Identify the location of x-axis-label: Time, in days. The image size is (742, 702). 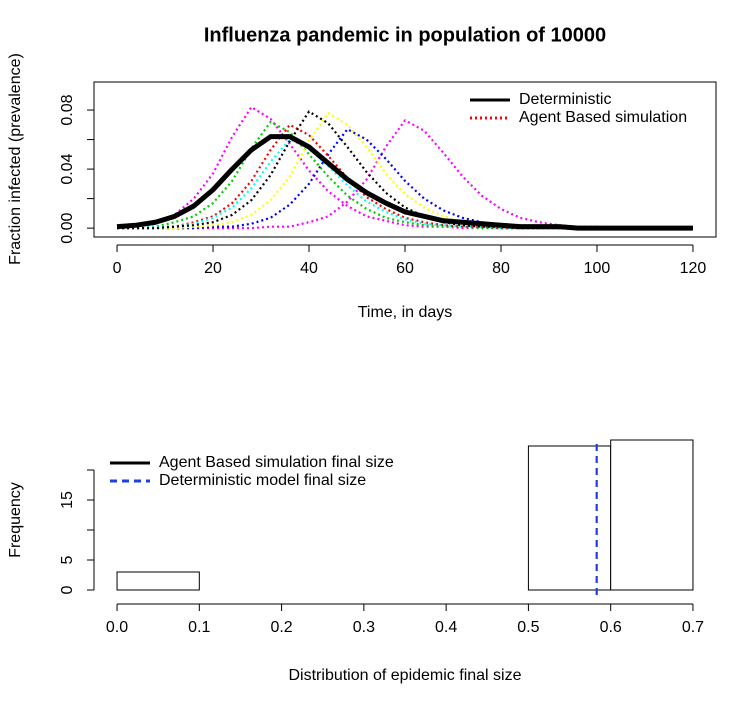
(405, 312).